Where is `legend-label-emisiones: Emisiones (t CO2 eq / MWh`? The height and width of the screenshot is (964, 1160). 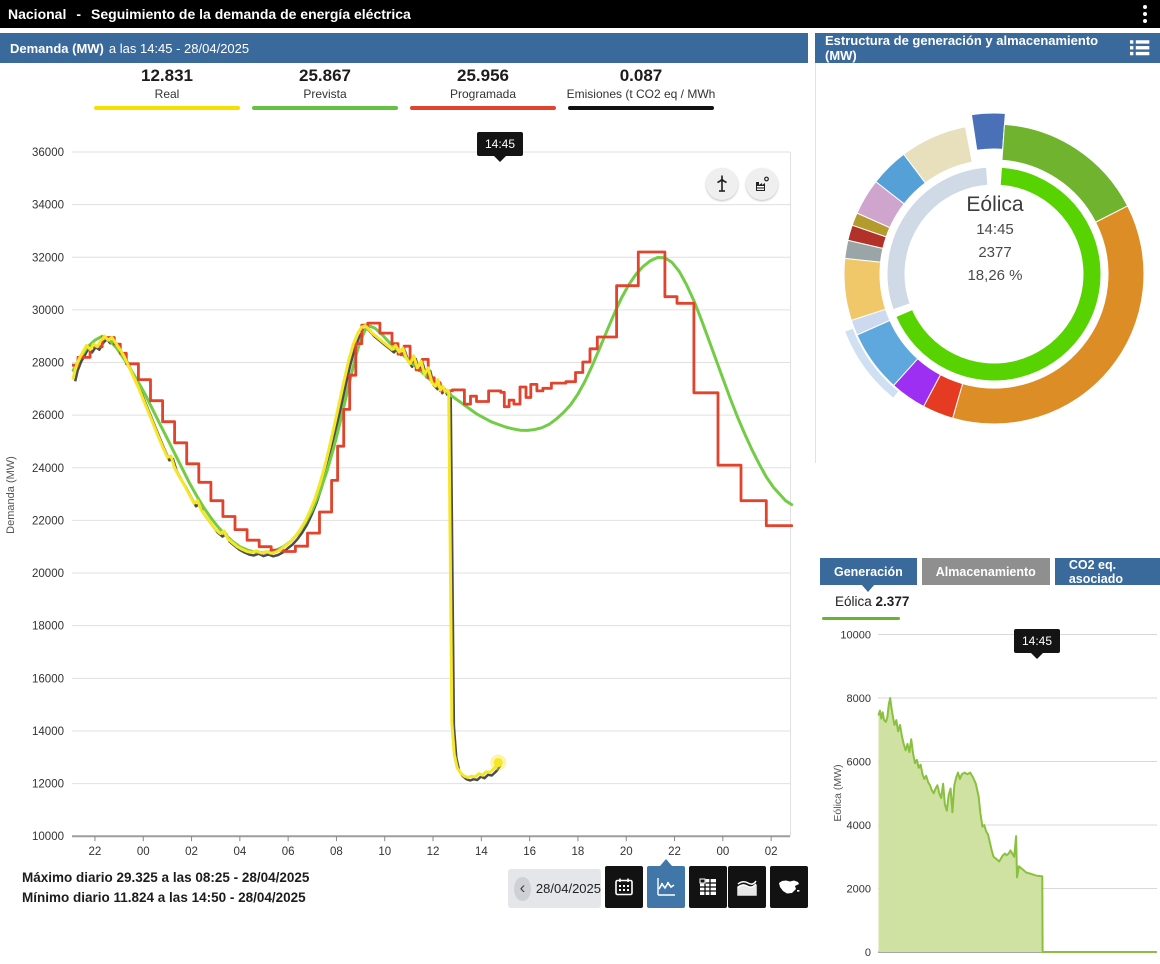
legend-label-emisiones: Emisiones (t CO2 eq / MWh is located at coordinates (641, 94).